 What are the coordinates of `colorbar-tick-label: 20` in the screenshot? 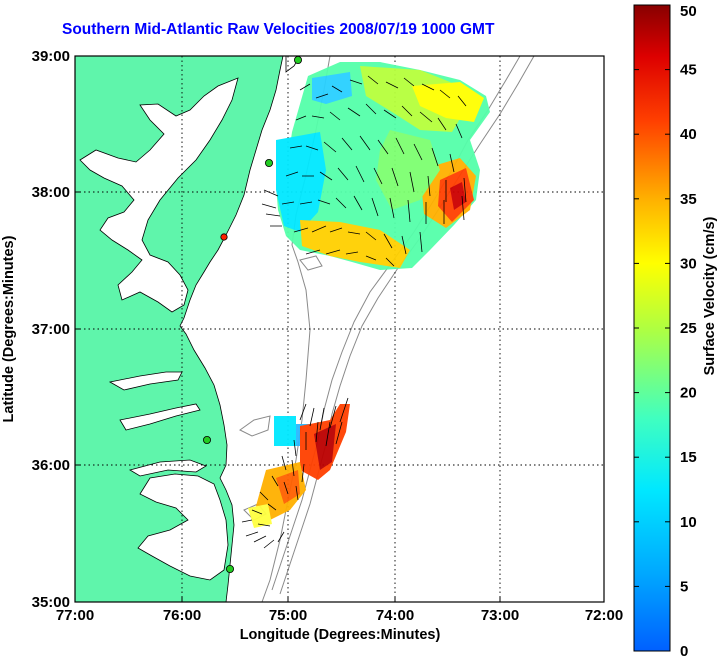 It's located at (688, 393).